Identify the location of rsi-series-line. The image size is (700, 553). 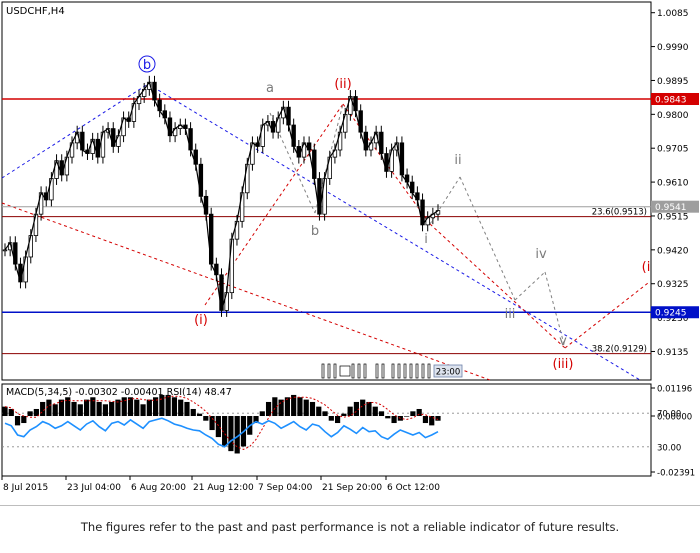
(221, 432).